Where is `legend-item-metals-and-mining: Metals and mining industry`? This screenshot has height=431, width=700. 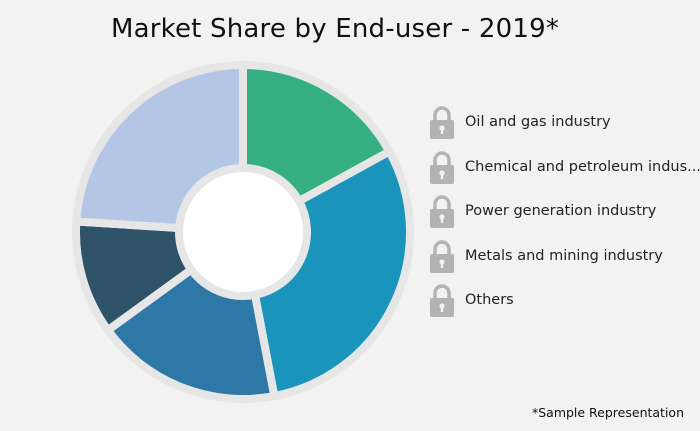
legend-item-metals-and-mining: Metals and mining industry is located at coordinates (564, 256).